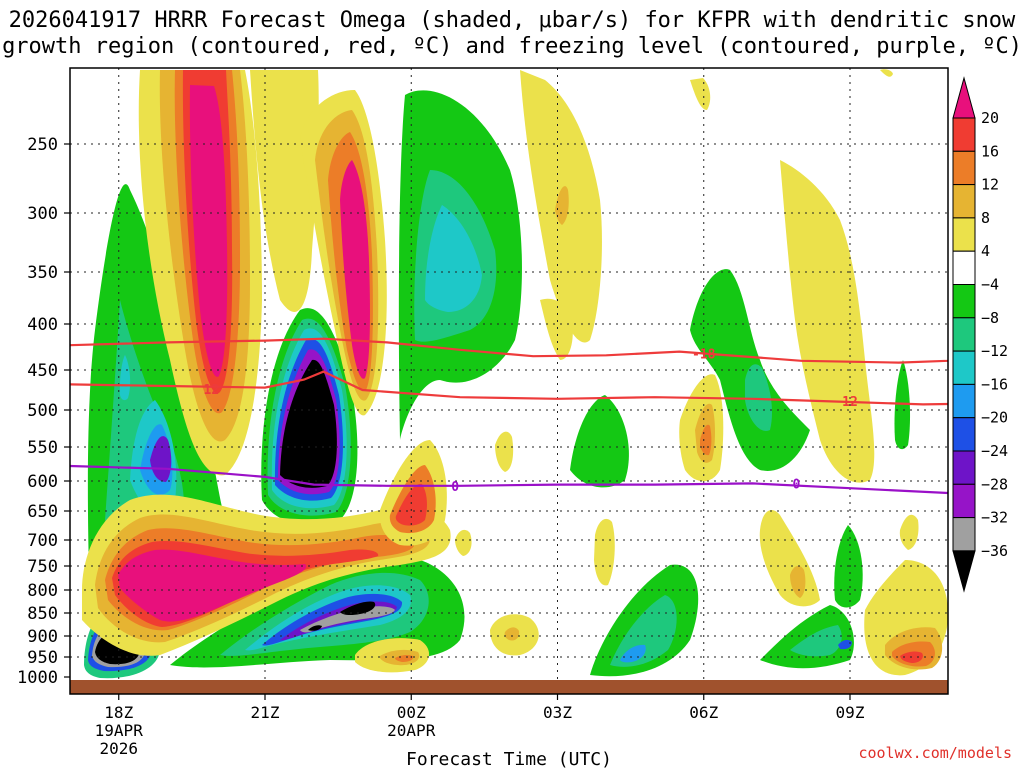 The width and height of the screenshot is (1024, 768). What do you see at coordinates (509, 758) in the screenshot?
I see `x-axis-title: Forecast Time (UTC)` at bounding box center [509, 758].